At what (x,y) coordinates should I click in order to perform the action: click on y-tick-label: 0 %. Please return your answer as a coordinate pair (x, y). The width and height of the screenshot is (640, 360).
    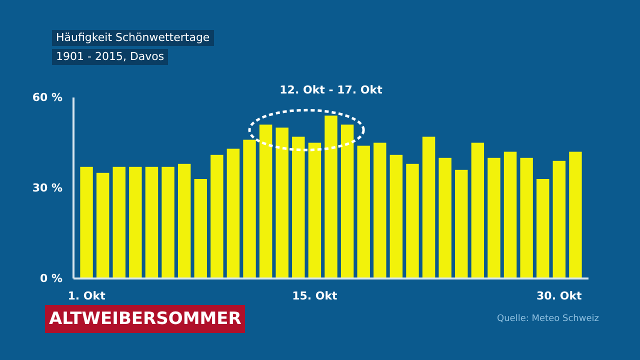
    Looking at the image, I should click on (51, 278).